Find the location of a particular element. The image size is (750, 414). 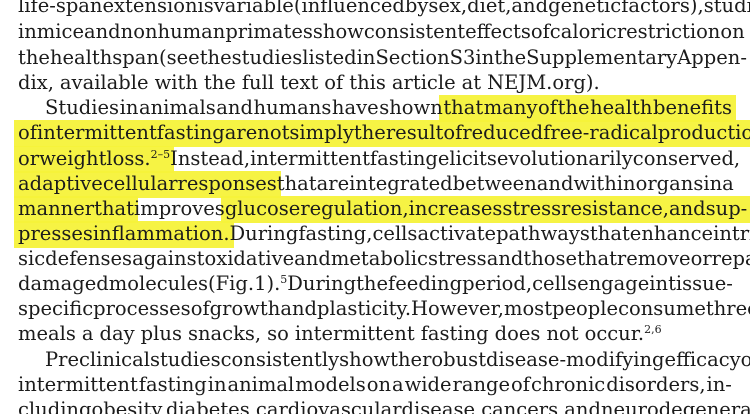

word: NEJM.org). is located at coordinates (543, 82).